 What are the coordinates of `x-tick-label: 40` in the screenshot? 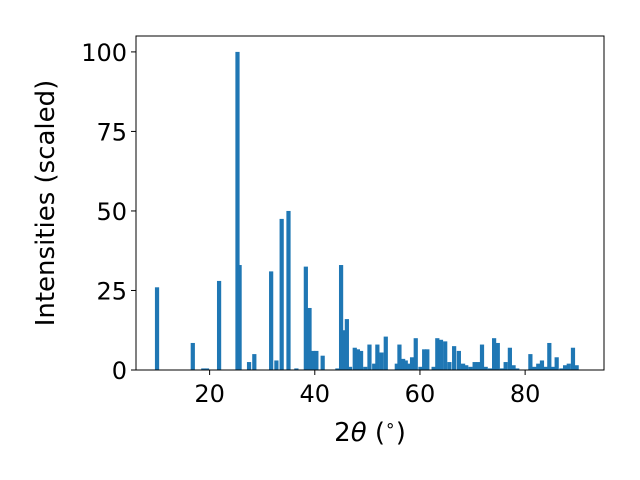 It's located at (315, 394).